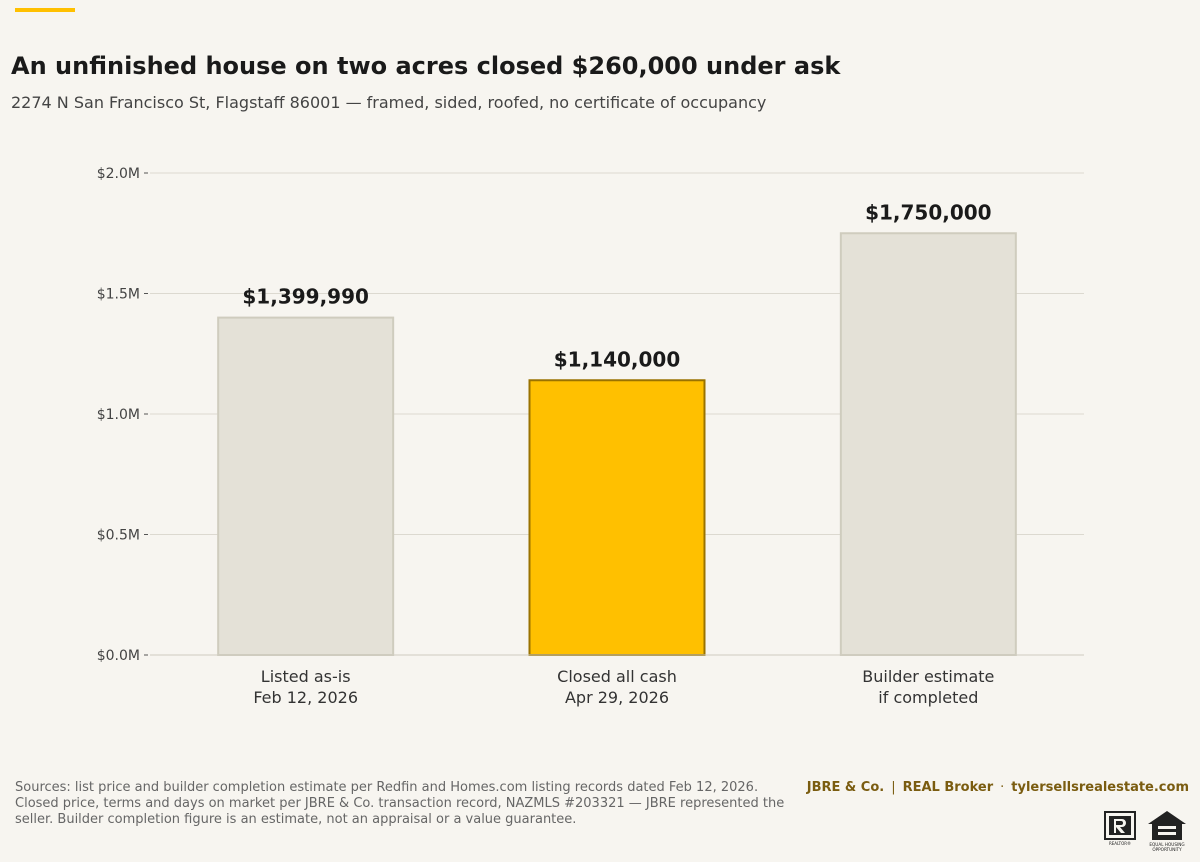 Image resolution: width=1200 pixels, height=862 pixels. I want to click on realtor-r-logo-icon: REALTOR®, so click(1120, 828).